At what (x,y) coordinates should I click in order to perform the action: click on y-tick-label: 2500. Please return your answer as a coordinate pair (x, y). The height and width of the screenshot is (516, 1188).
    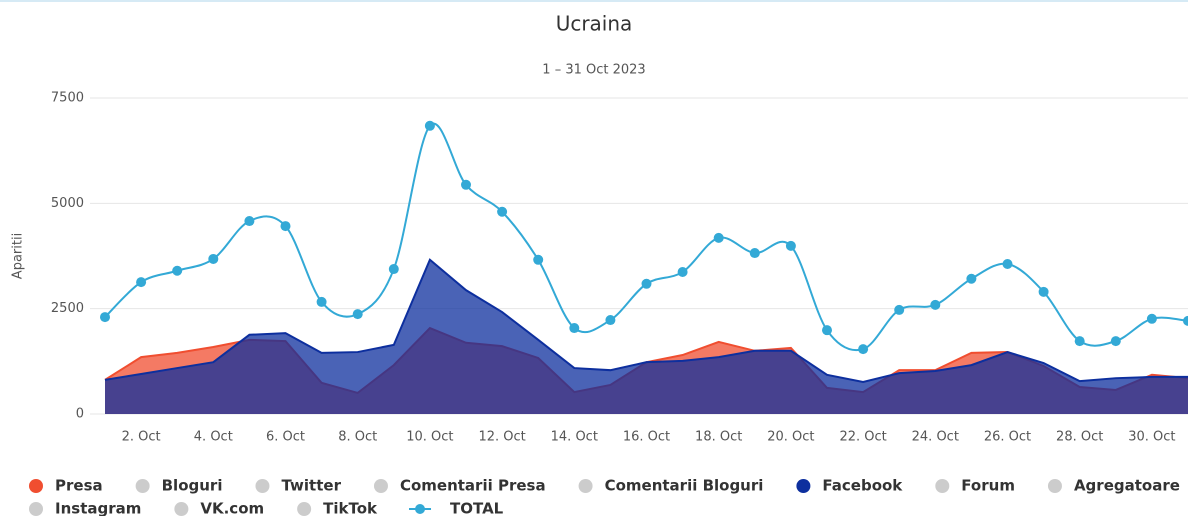
    Looking at the image, I should click on (67, 308).